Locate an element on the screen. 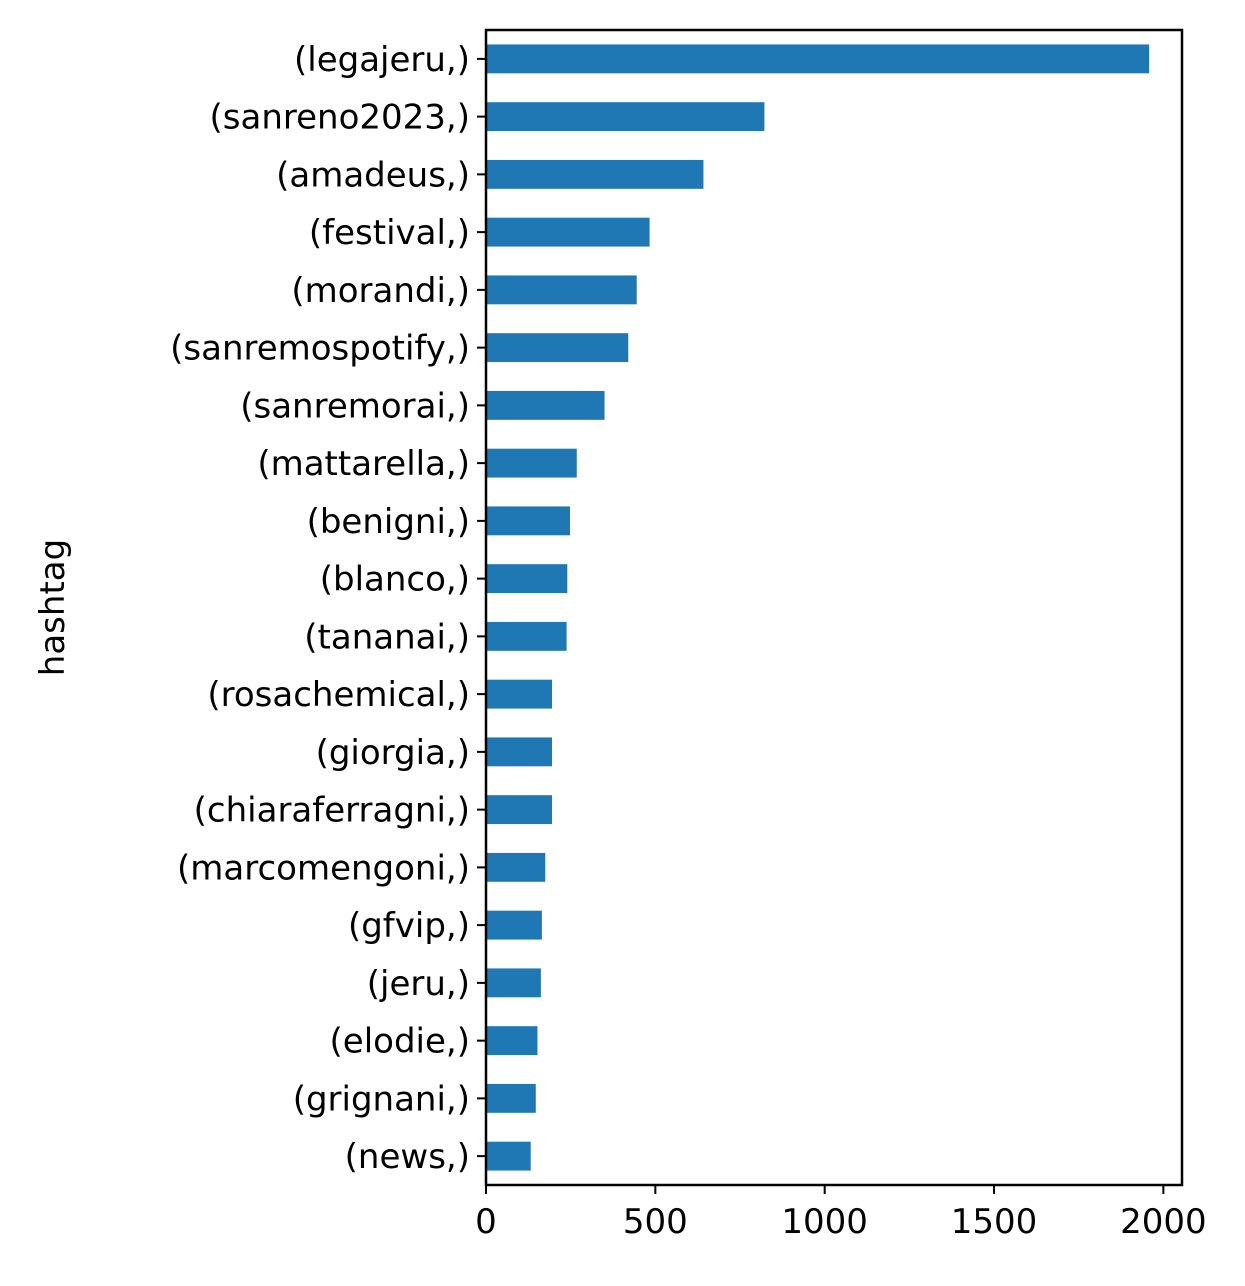  y-tick-label: (grignani,) is located at coordinates (381, 1099).